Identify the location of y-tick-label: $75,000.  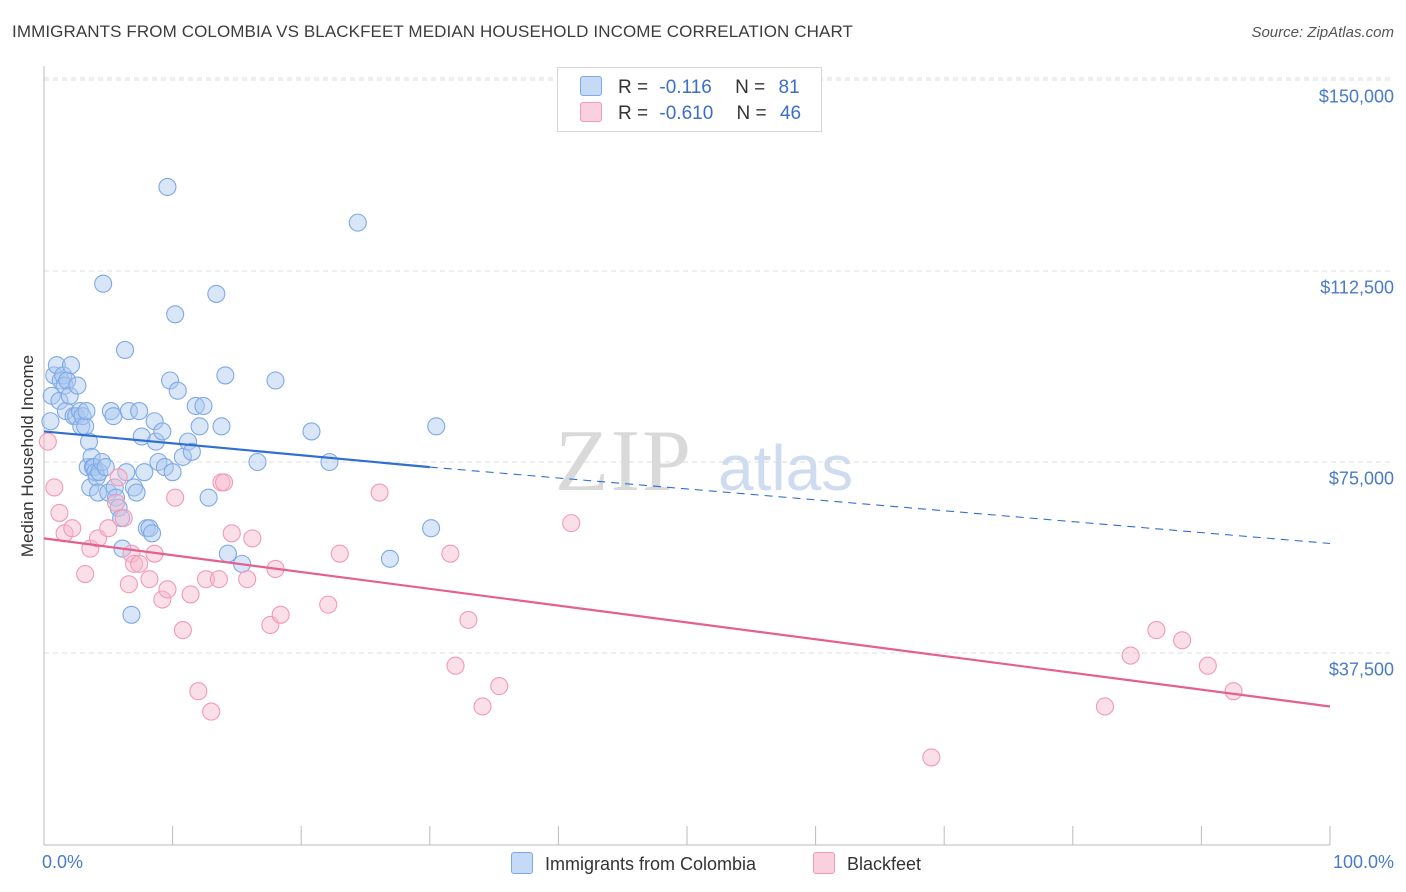
(1361, 478).